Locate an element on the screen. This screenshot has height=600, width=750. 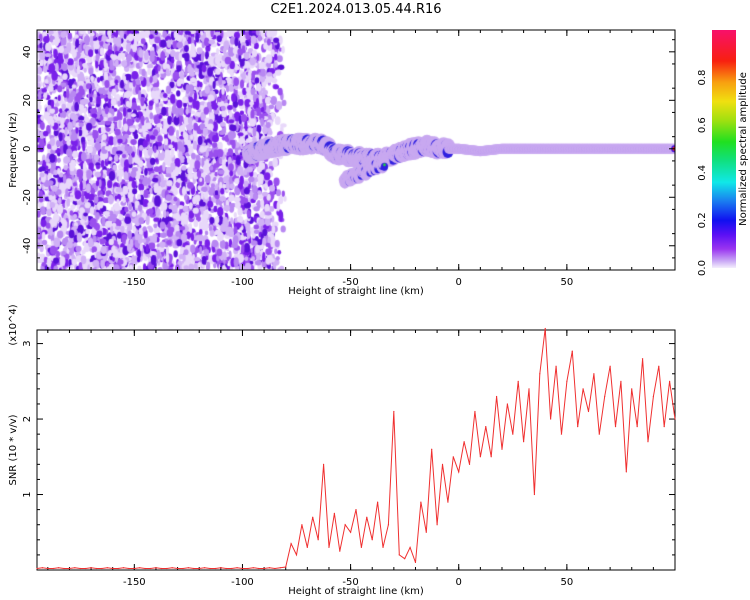
x-tick-label: -50 is located at coordinates (350, 582).